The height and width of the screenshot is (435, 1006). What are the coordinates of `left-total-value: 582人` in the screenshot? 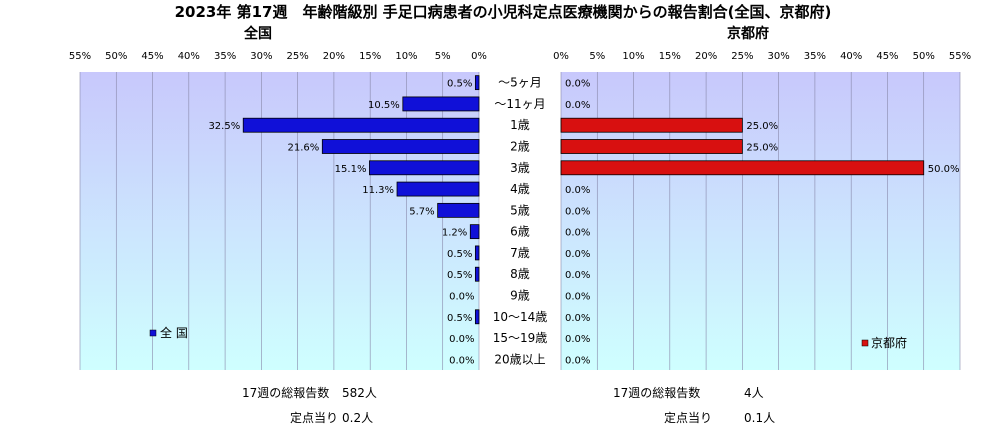 It's located at (359, 393).